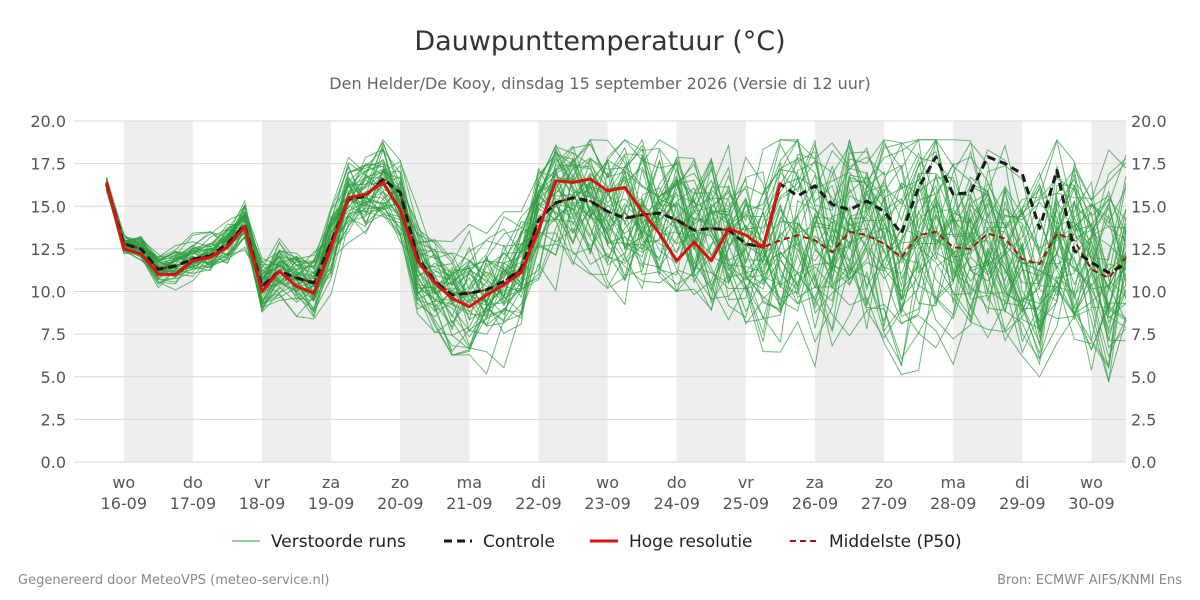  Describe the element at coordinates (338, 542) in the screenshot. I see `legend-ensemble-label: Verstoorde runs` at that location.